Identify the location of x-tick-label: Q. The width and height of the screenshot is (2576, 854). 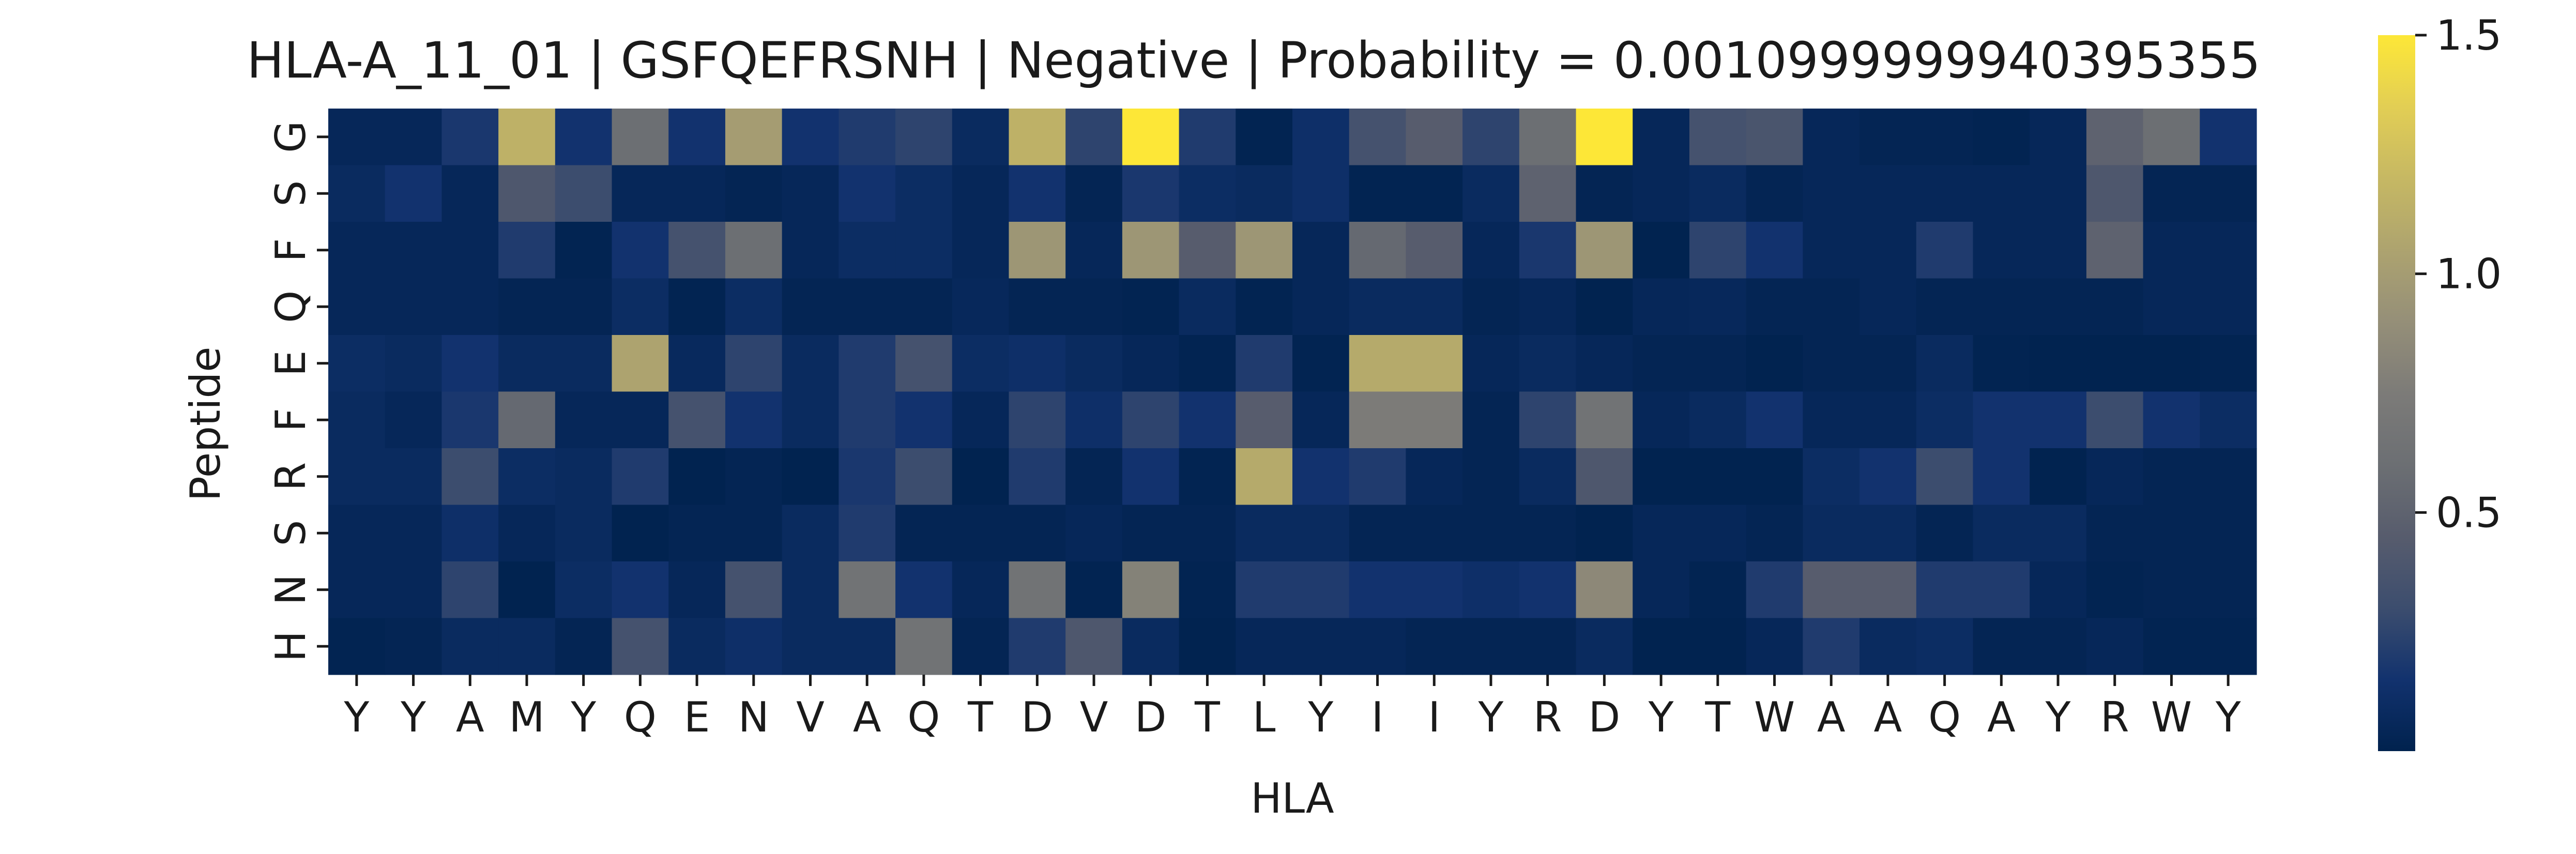
(640, 717).